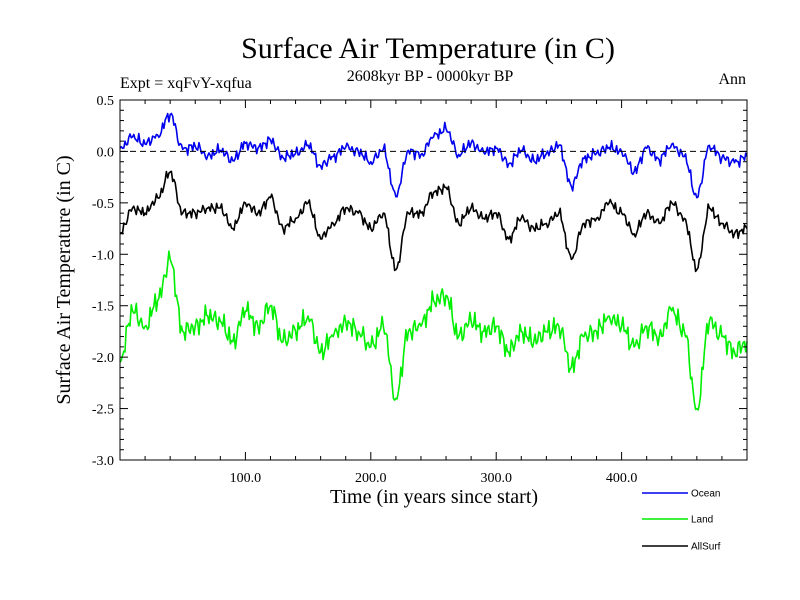 This screenshot has height=600, width=800. I want to click on y-tick-label: -0.5, so click(103, 204).